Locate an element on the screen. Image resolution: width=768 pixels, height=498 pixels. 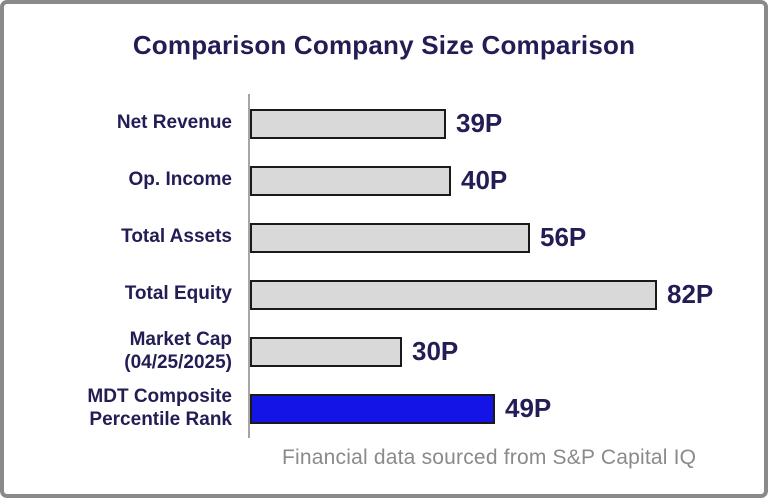
category-label: Net Revenue is located at coordinates (174, 123).